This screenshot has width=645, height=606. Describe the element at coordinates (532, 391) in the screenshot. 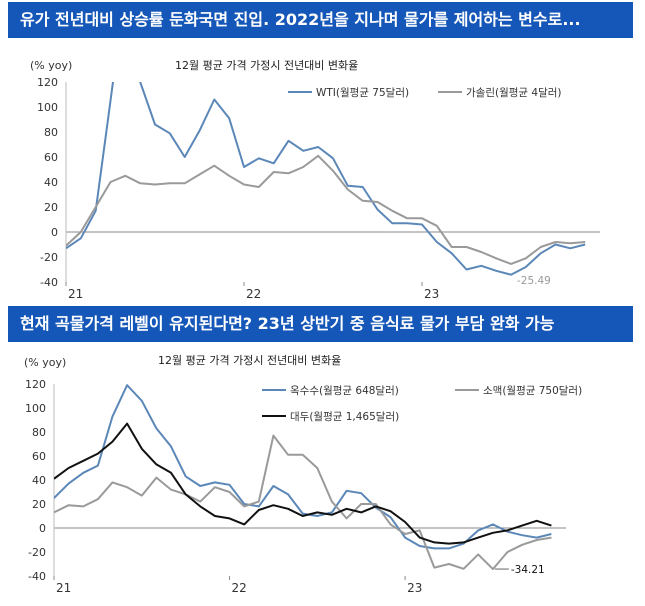

I see `legend-label-2: 소맥(월평균 750달러)` at that location.